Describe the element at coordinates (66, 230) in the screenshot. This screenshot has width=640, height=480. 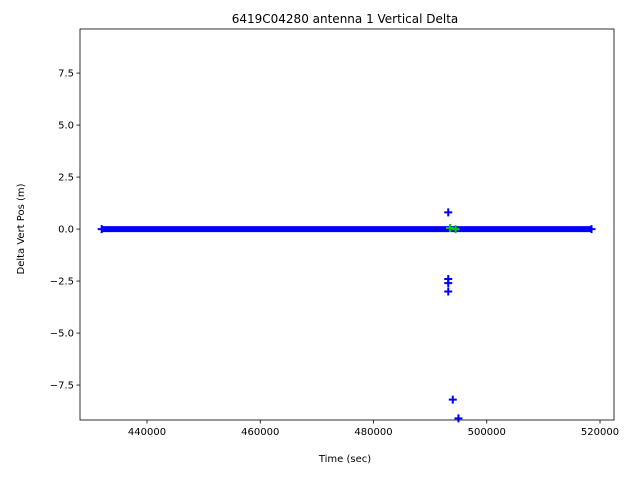
I see `y-tick-label: 0.0` at that location.